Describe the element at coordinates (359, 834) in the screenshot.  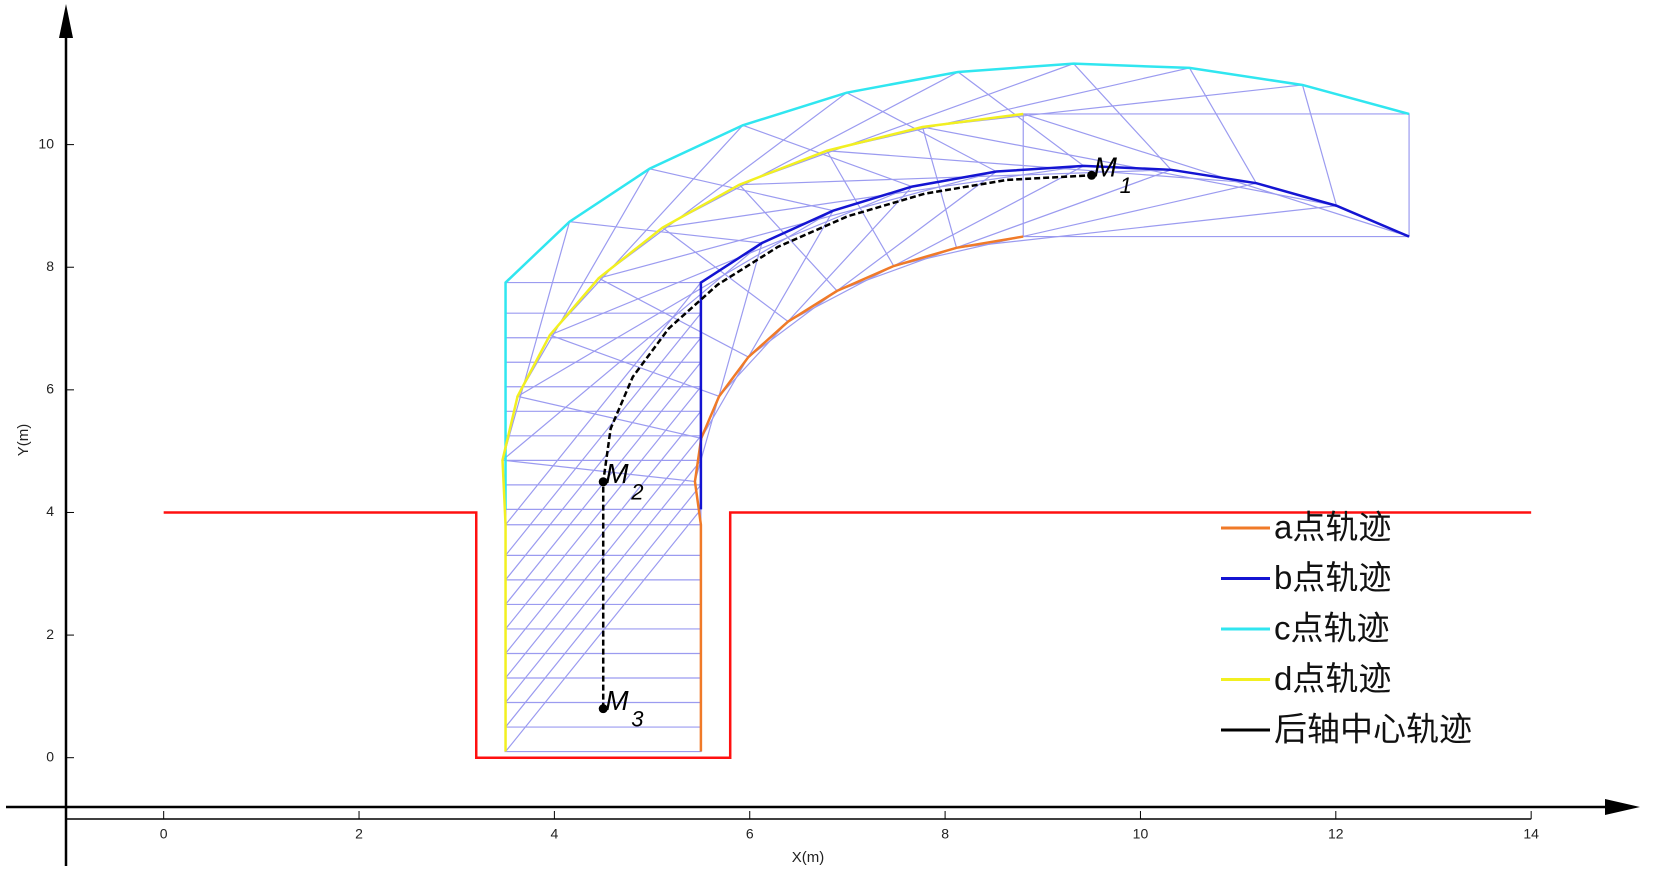
I see `x-tick-label: 2` at that location.